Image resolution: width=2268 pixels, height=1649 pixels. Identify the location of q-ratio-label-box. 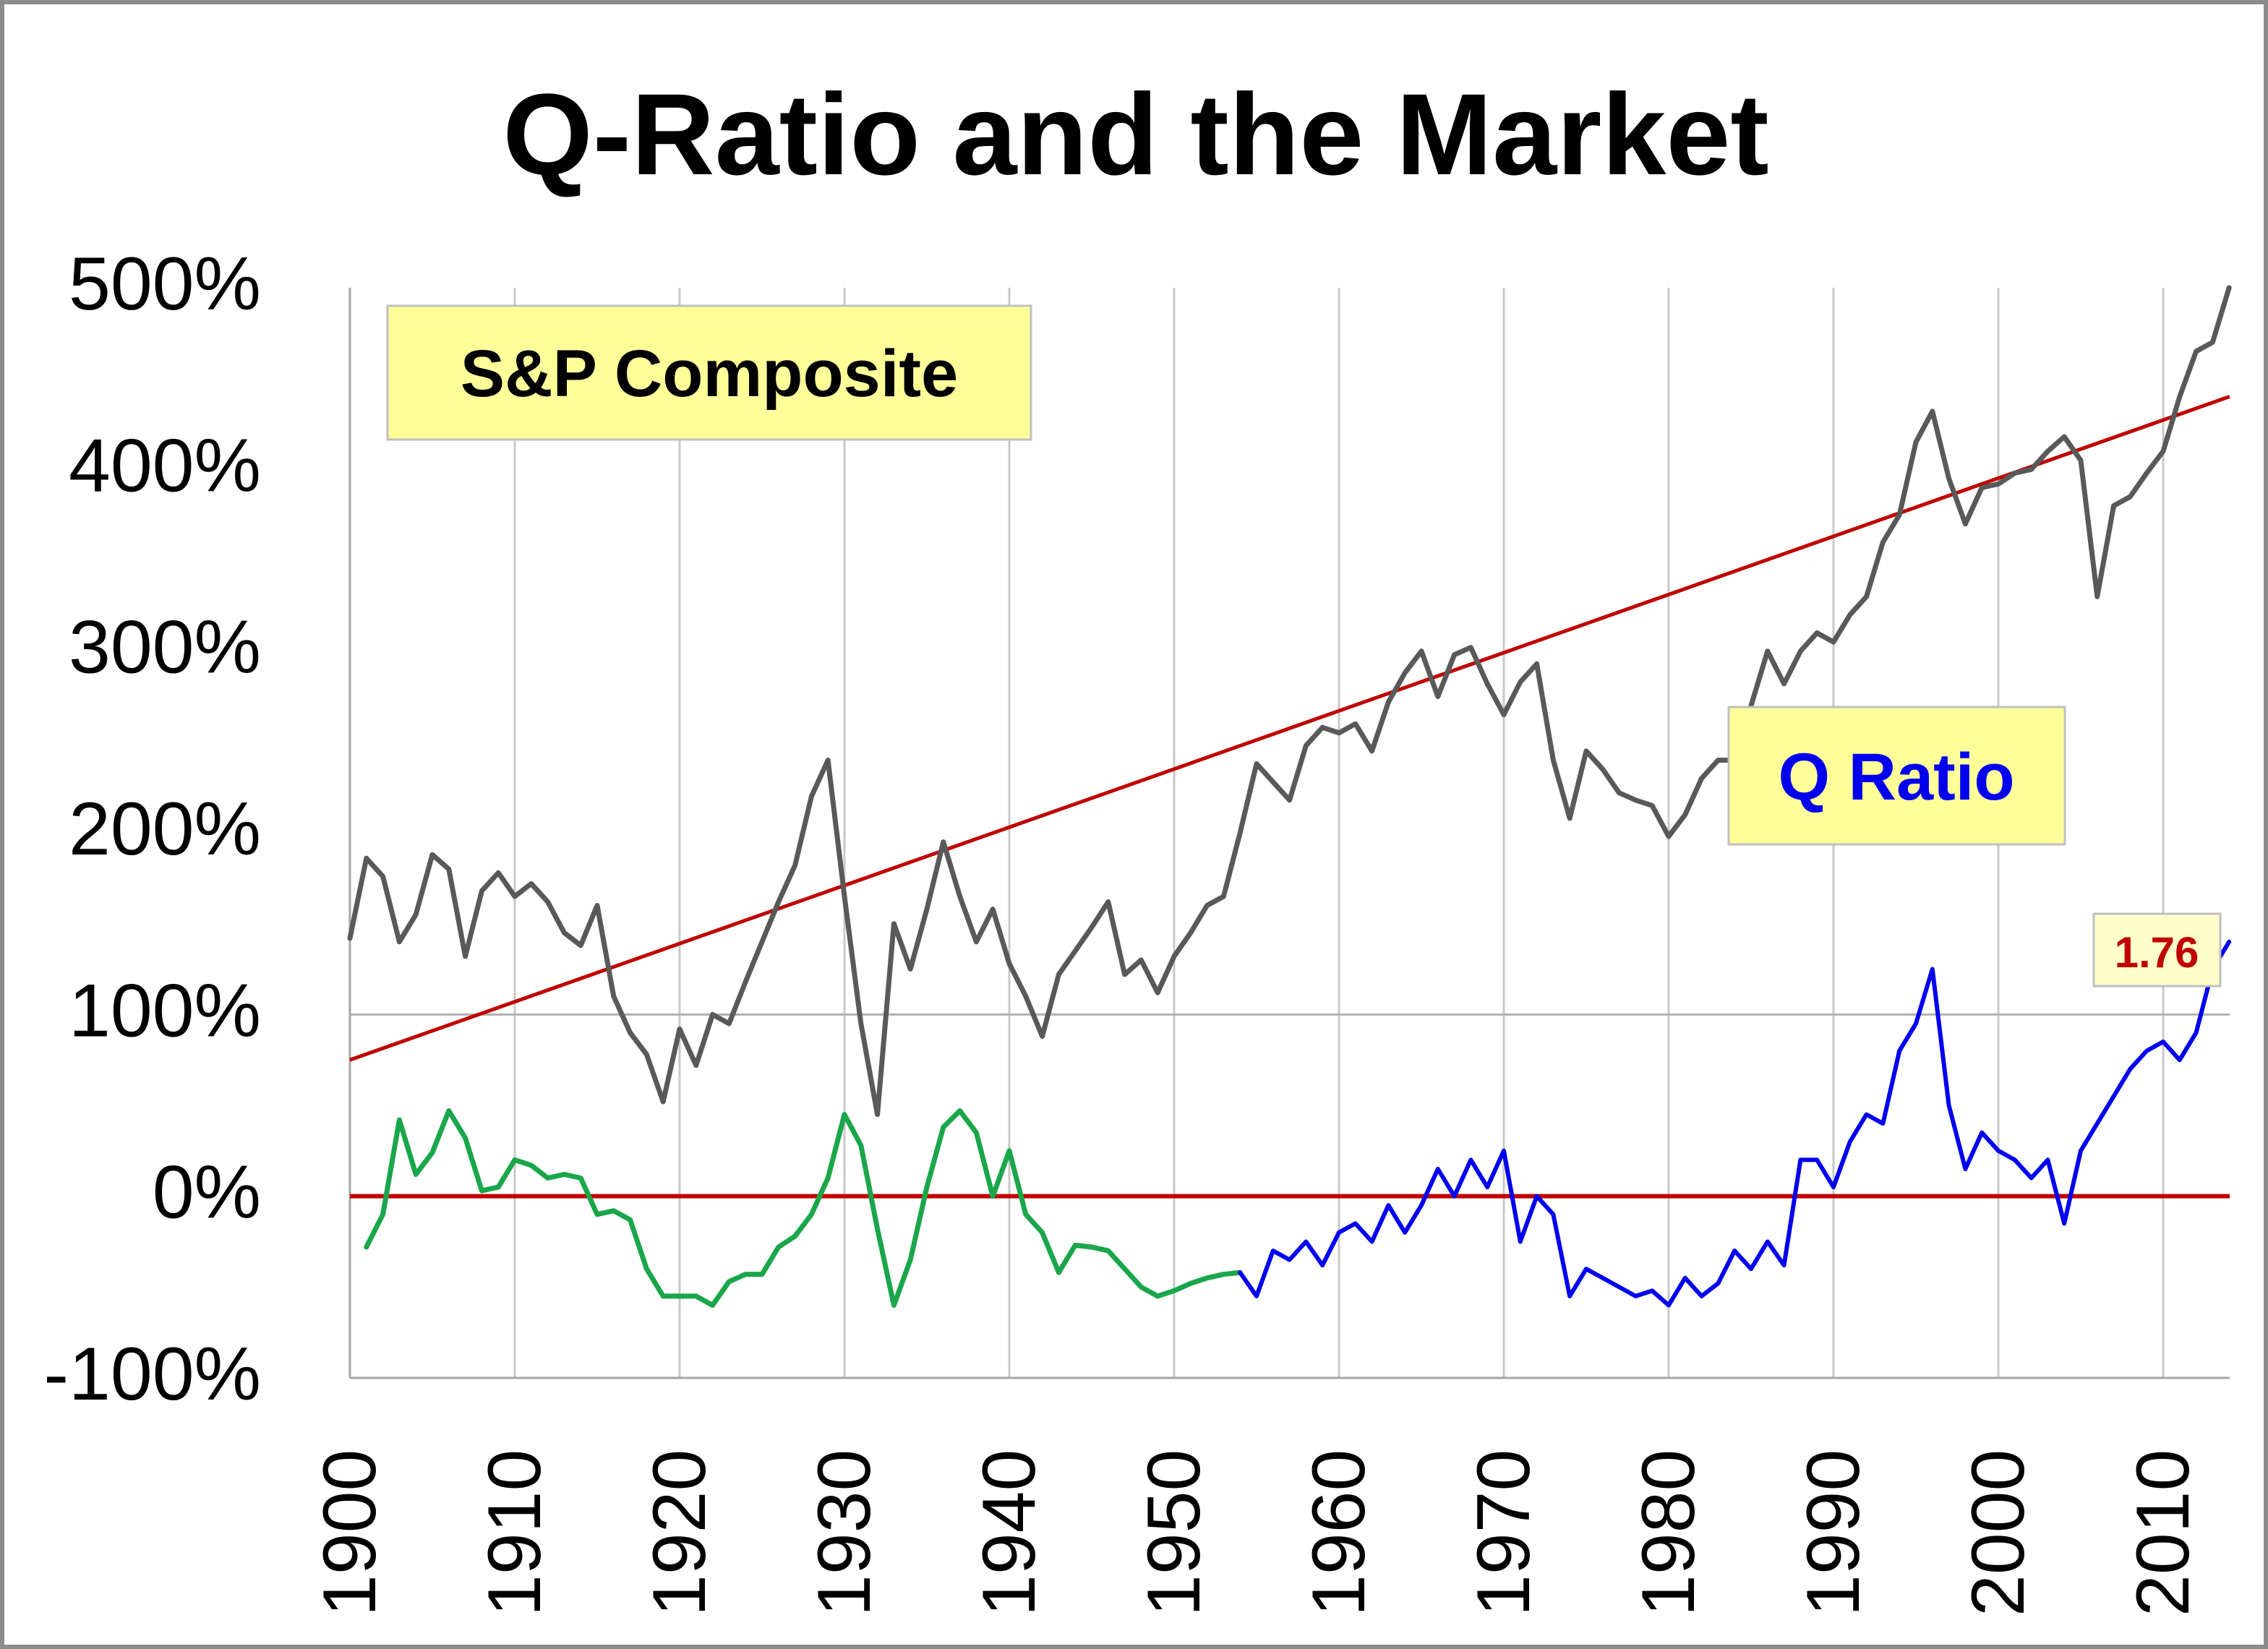
(1896, 776).